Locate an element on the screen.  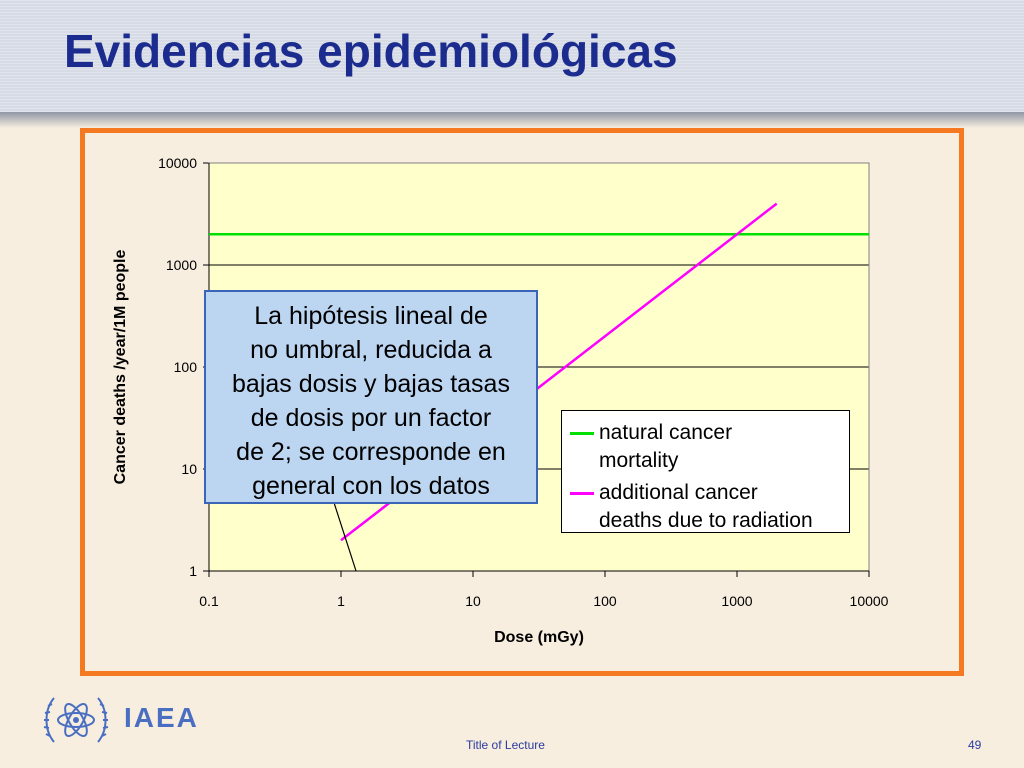
y-tick-label: 10 is located at coordinates (189, 469).